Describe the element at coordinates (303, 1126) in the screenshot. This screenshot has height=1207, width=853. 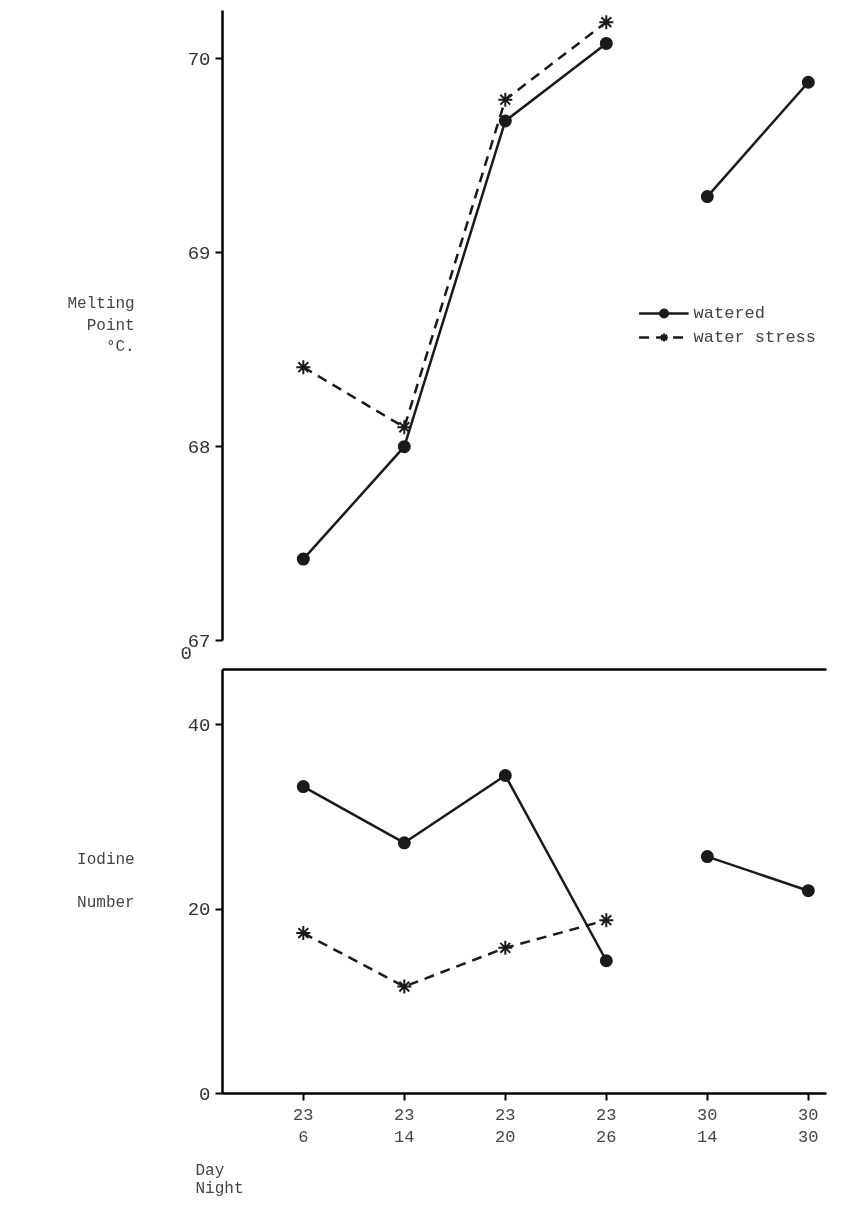
I see `x-tick-label: 23 6` at that location.